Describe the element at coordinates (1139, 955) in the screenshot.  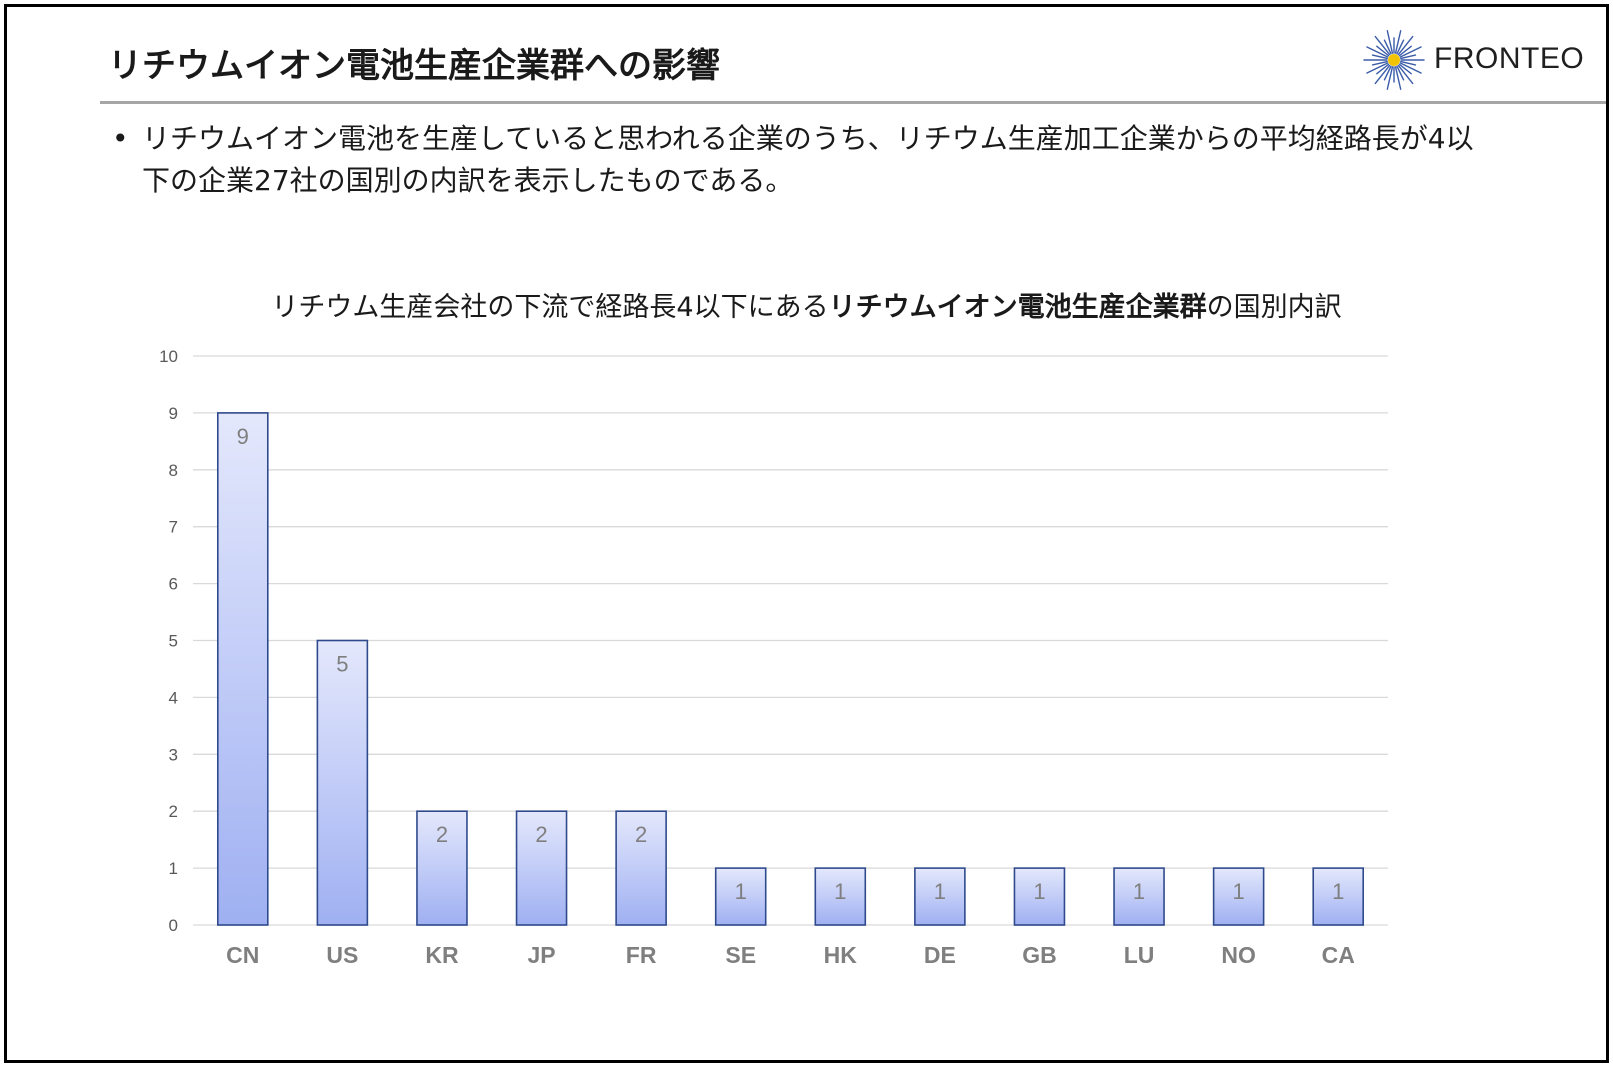
I see `x-tick-label: LU` at that location.